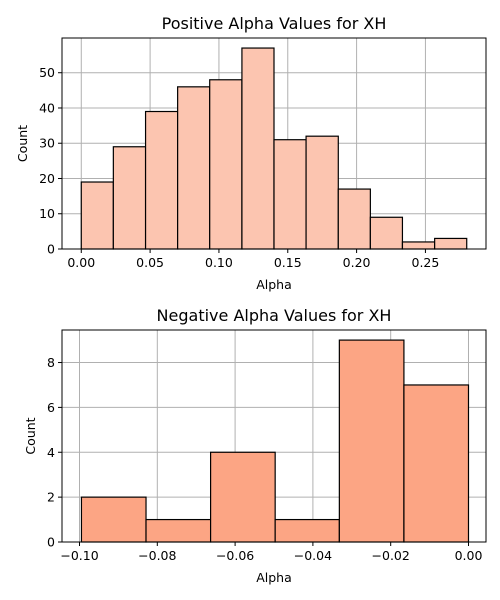 This screenshot has height=600, width=500. What do you see at coordinates (51, 452) in the screenshot?
I see `y-tick-label: 4` at bounding box center [51, 452].